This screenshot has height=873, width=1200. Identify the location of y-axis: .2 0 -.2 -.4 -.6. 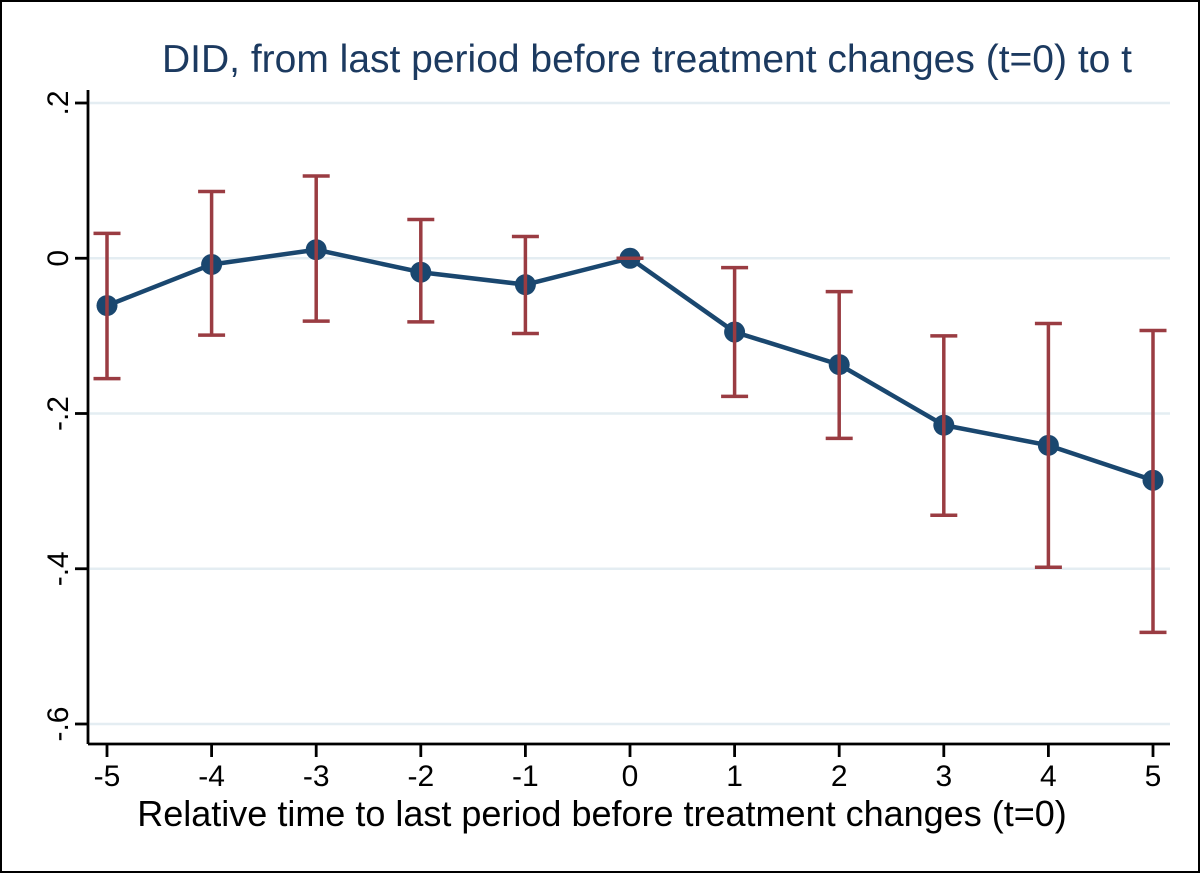
(66, 417).